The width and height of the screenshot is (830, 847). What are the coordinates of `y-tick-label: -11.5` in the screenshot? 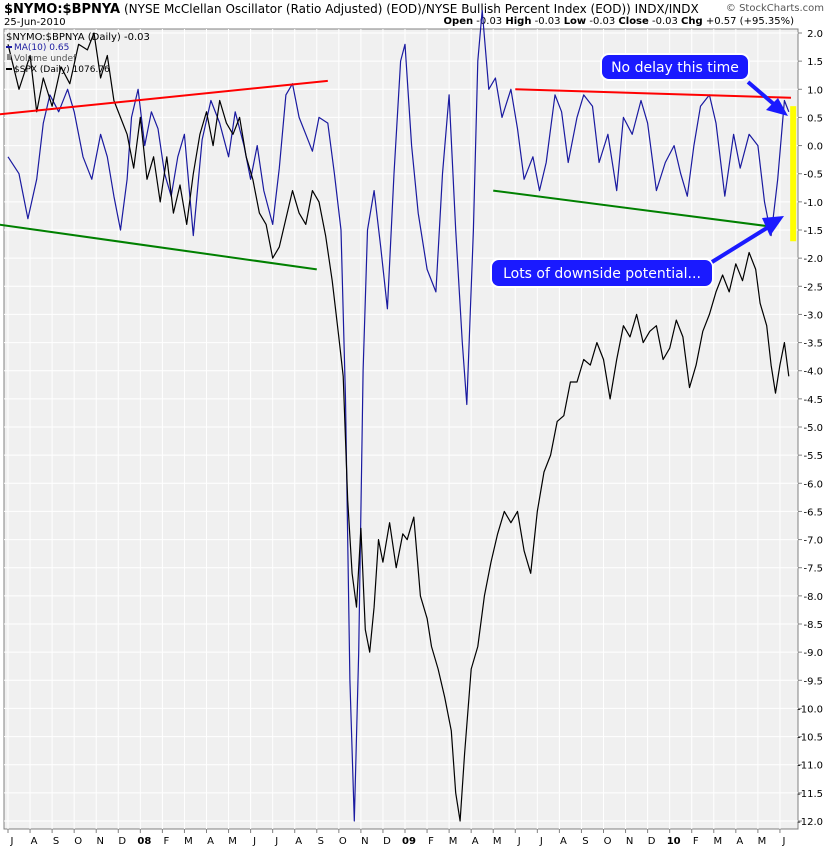 It's located at (810, 794).